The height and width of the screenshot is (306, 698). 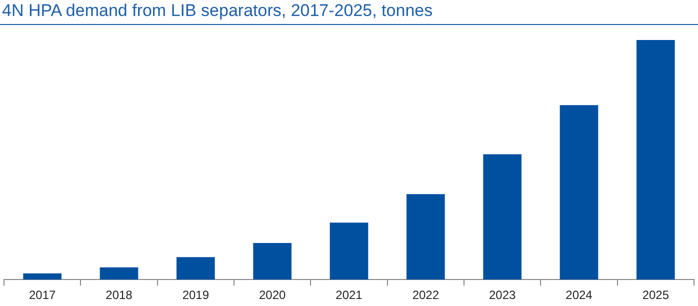 I want to click on x-tick-label: 2019, so click(x=196, y=295).